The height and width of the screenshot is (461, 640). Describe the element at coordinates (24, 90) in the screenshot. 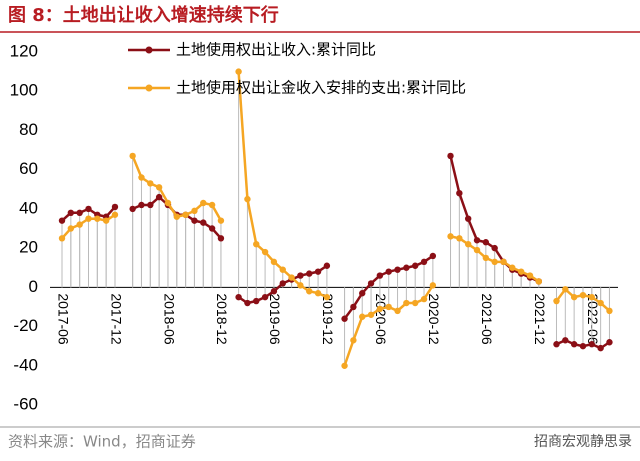

I see `y-tick-label: 100` at that location.